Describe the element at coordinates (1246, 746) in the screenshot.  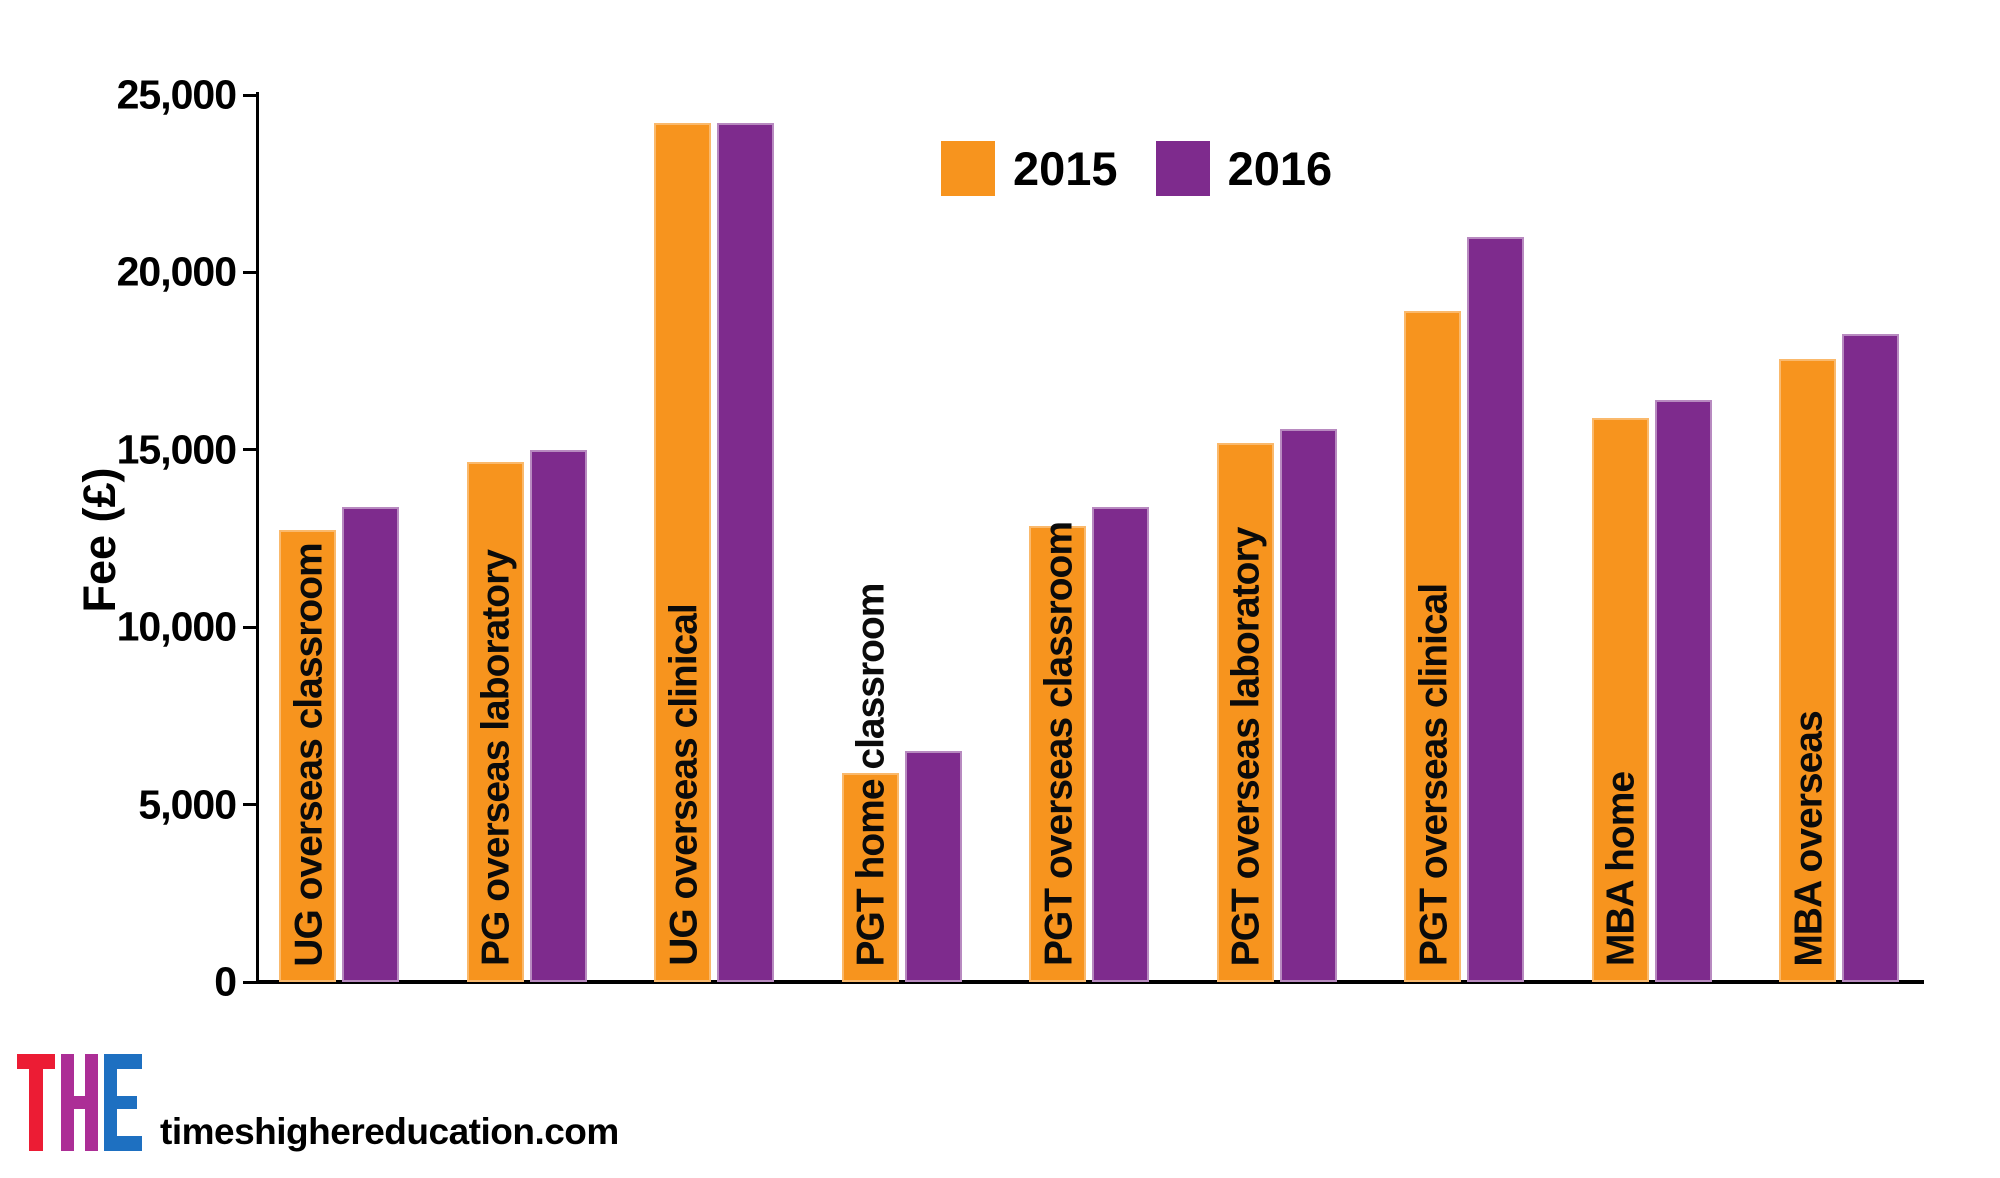
I see `category-label: PGT overseas laboratory` at that location.